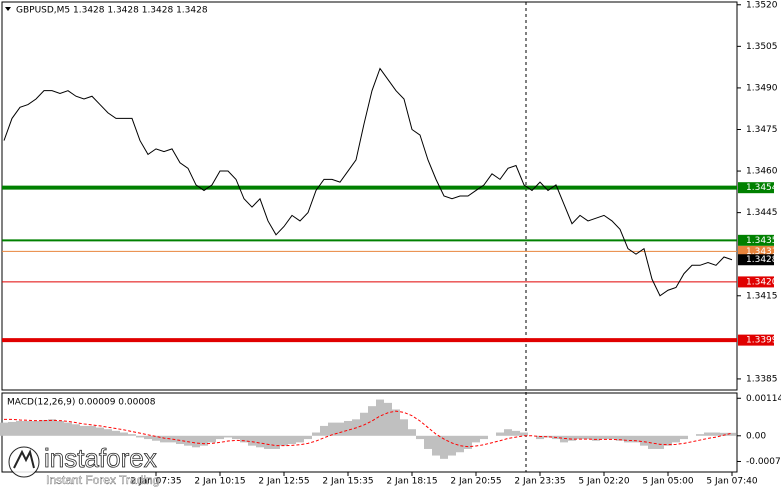  I want to click on watermark-logo-mark, so click(24, 459).